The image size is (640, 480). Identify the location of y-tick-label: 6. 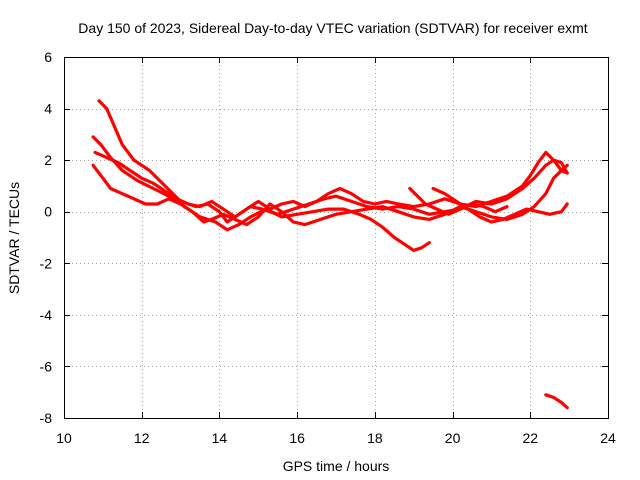
(48, 57).